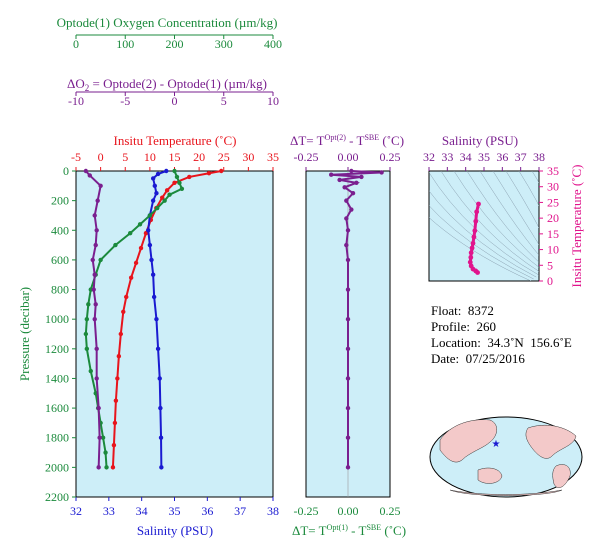 This screenshot has height=554, width=608. What do you see at coordinates (496, 444) in the screenshot?
I see `float-location-marker: ★` at bounding box center [496, 444].